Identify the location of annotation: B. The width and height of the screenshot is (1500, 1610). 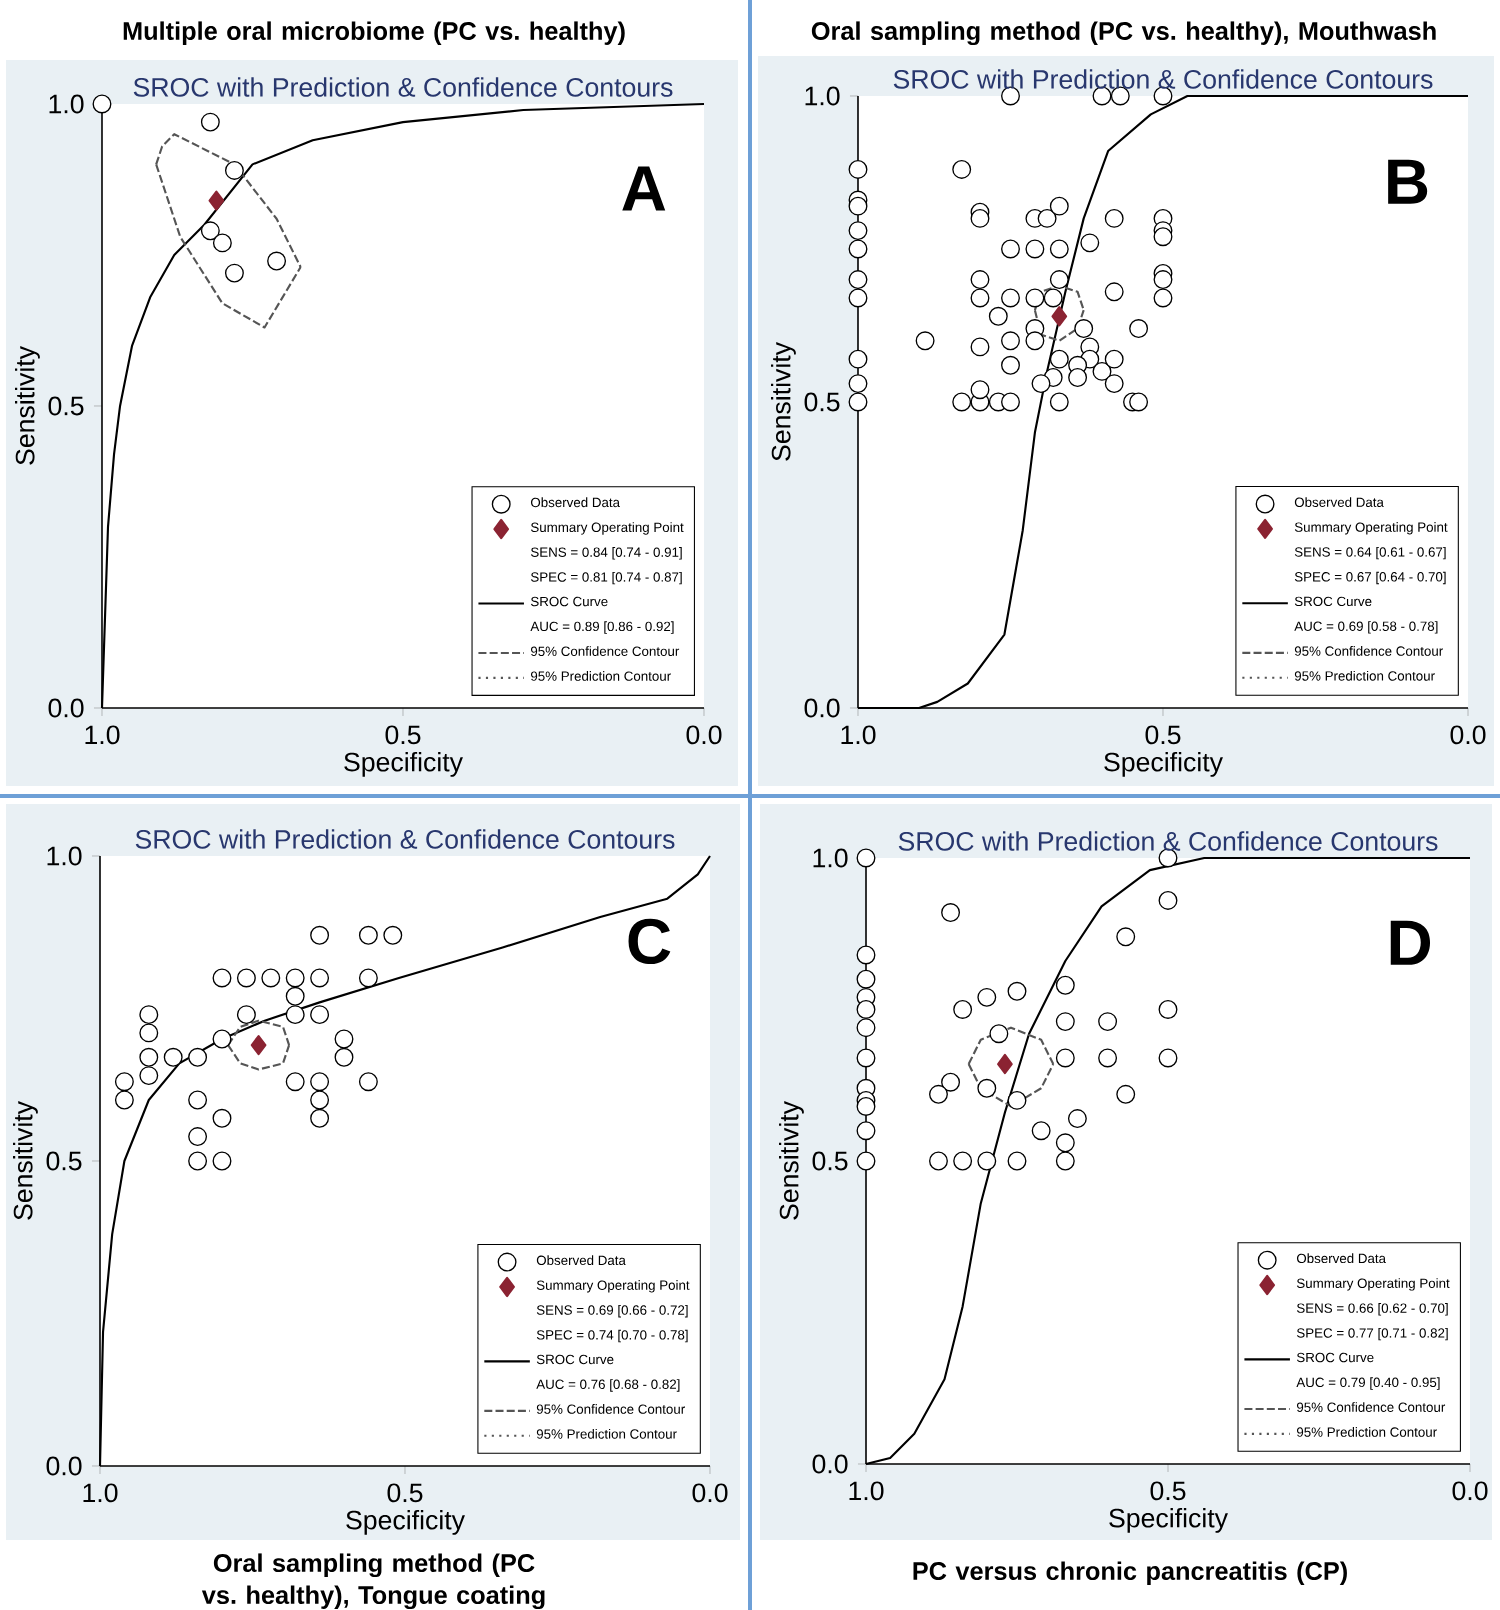
(1408, 181).